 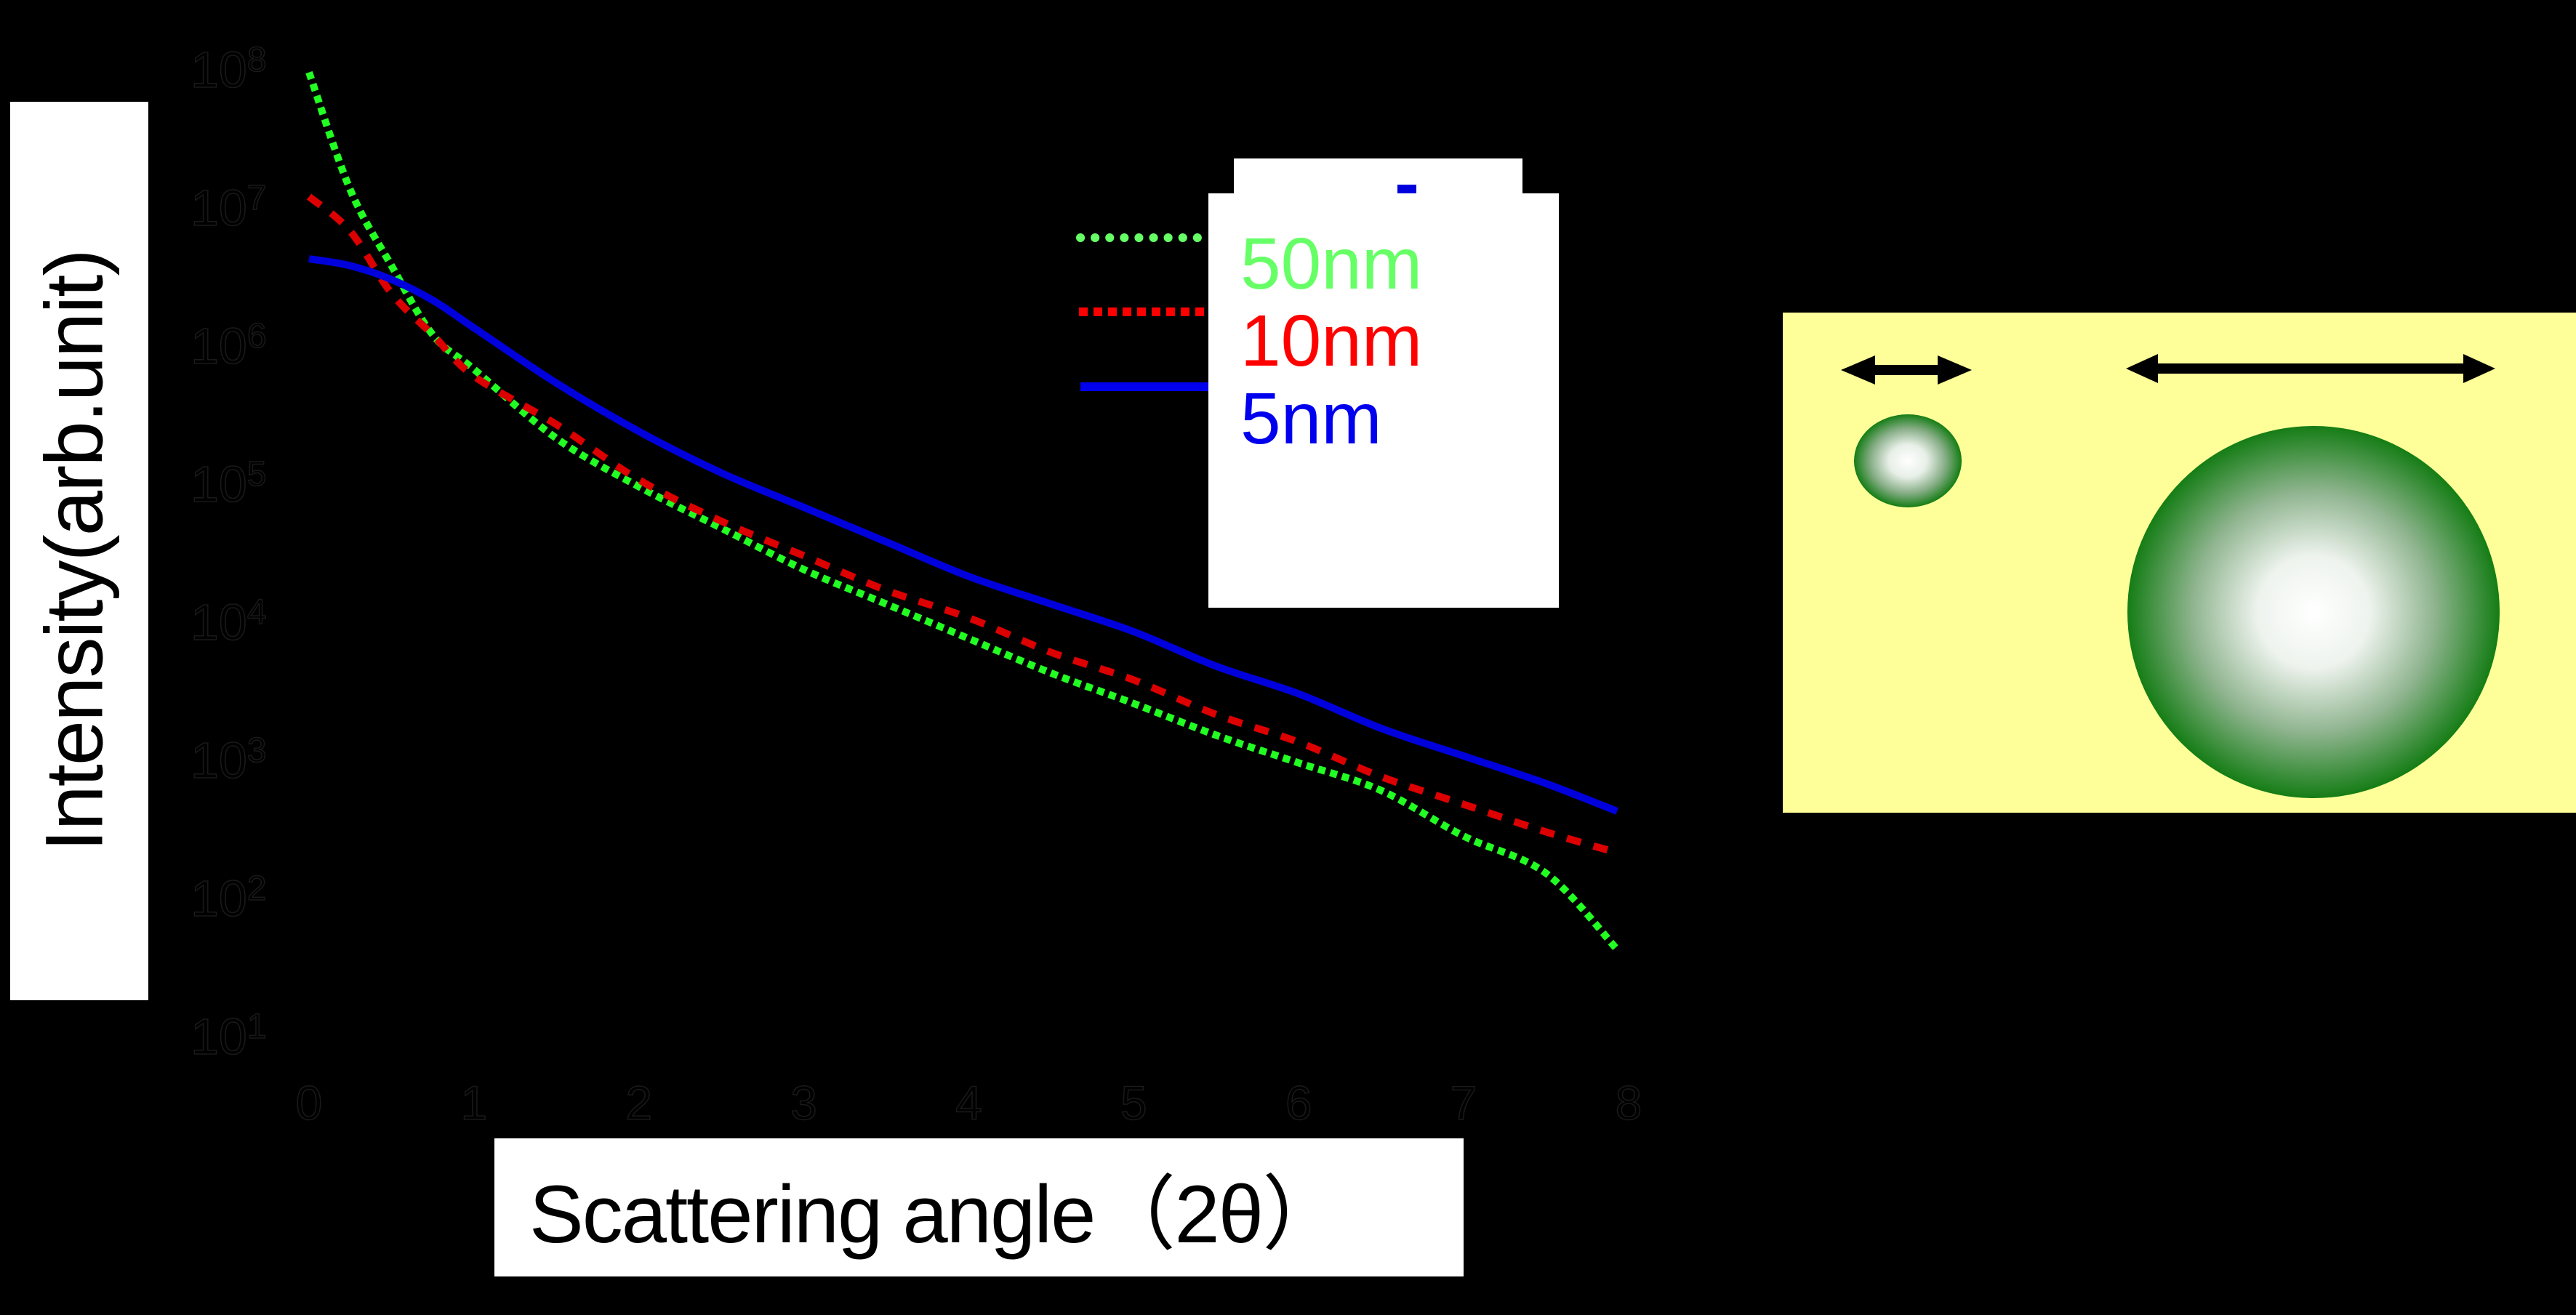 I want to click on x-tick-label: 2, so click(x=638, y=1103).